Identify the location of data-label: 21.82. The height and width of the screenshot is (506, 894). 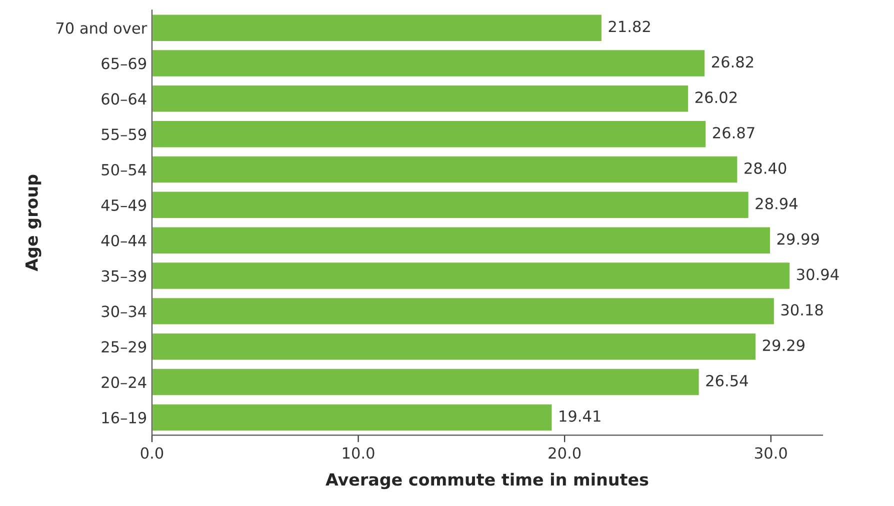
(629, 26).